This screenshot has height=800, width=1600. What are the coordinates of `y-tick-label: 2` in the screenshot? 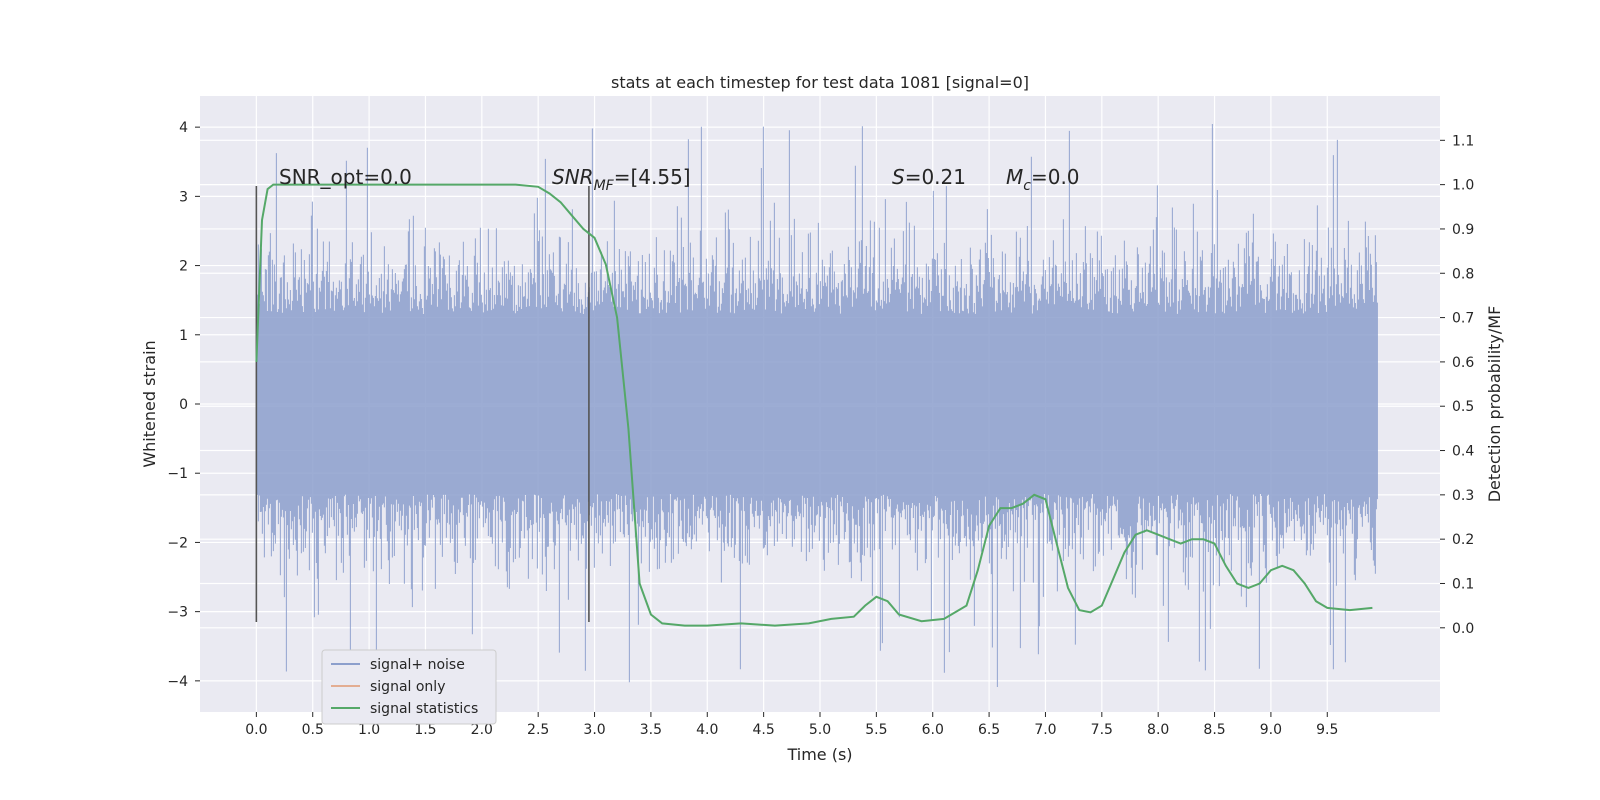 It's located at (183, 267).